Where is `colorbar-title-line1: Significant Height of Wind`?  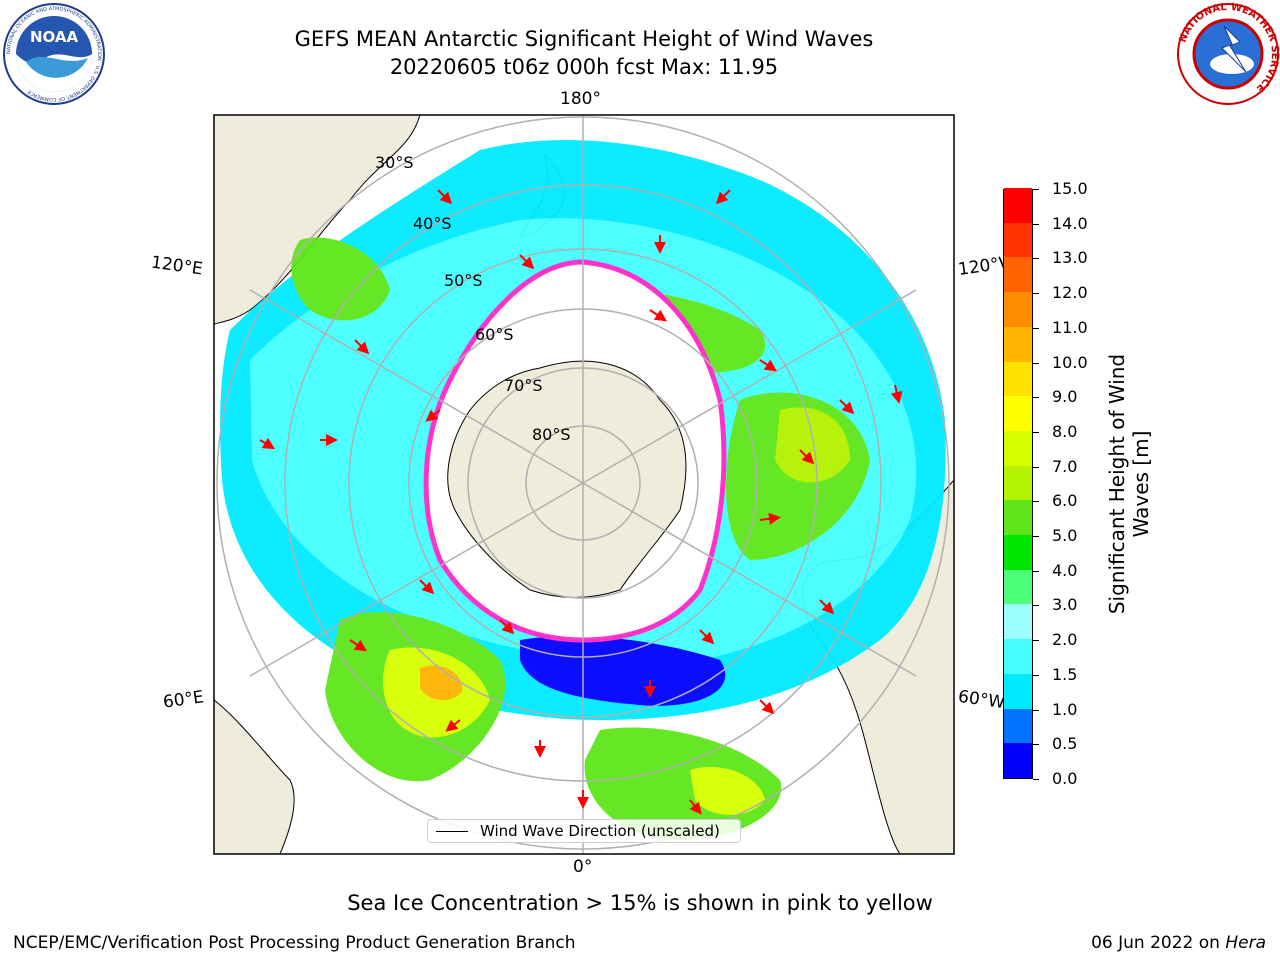
colorbar-title-line1: Significant Height of Wind is located at coordinates (1117, 484).